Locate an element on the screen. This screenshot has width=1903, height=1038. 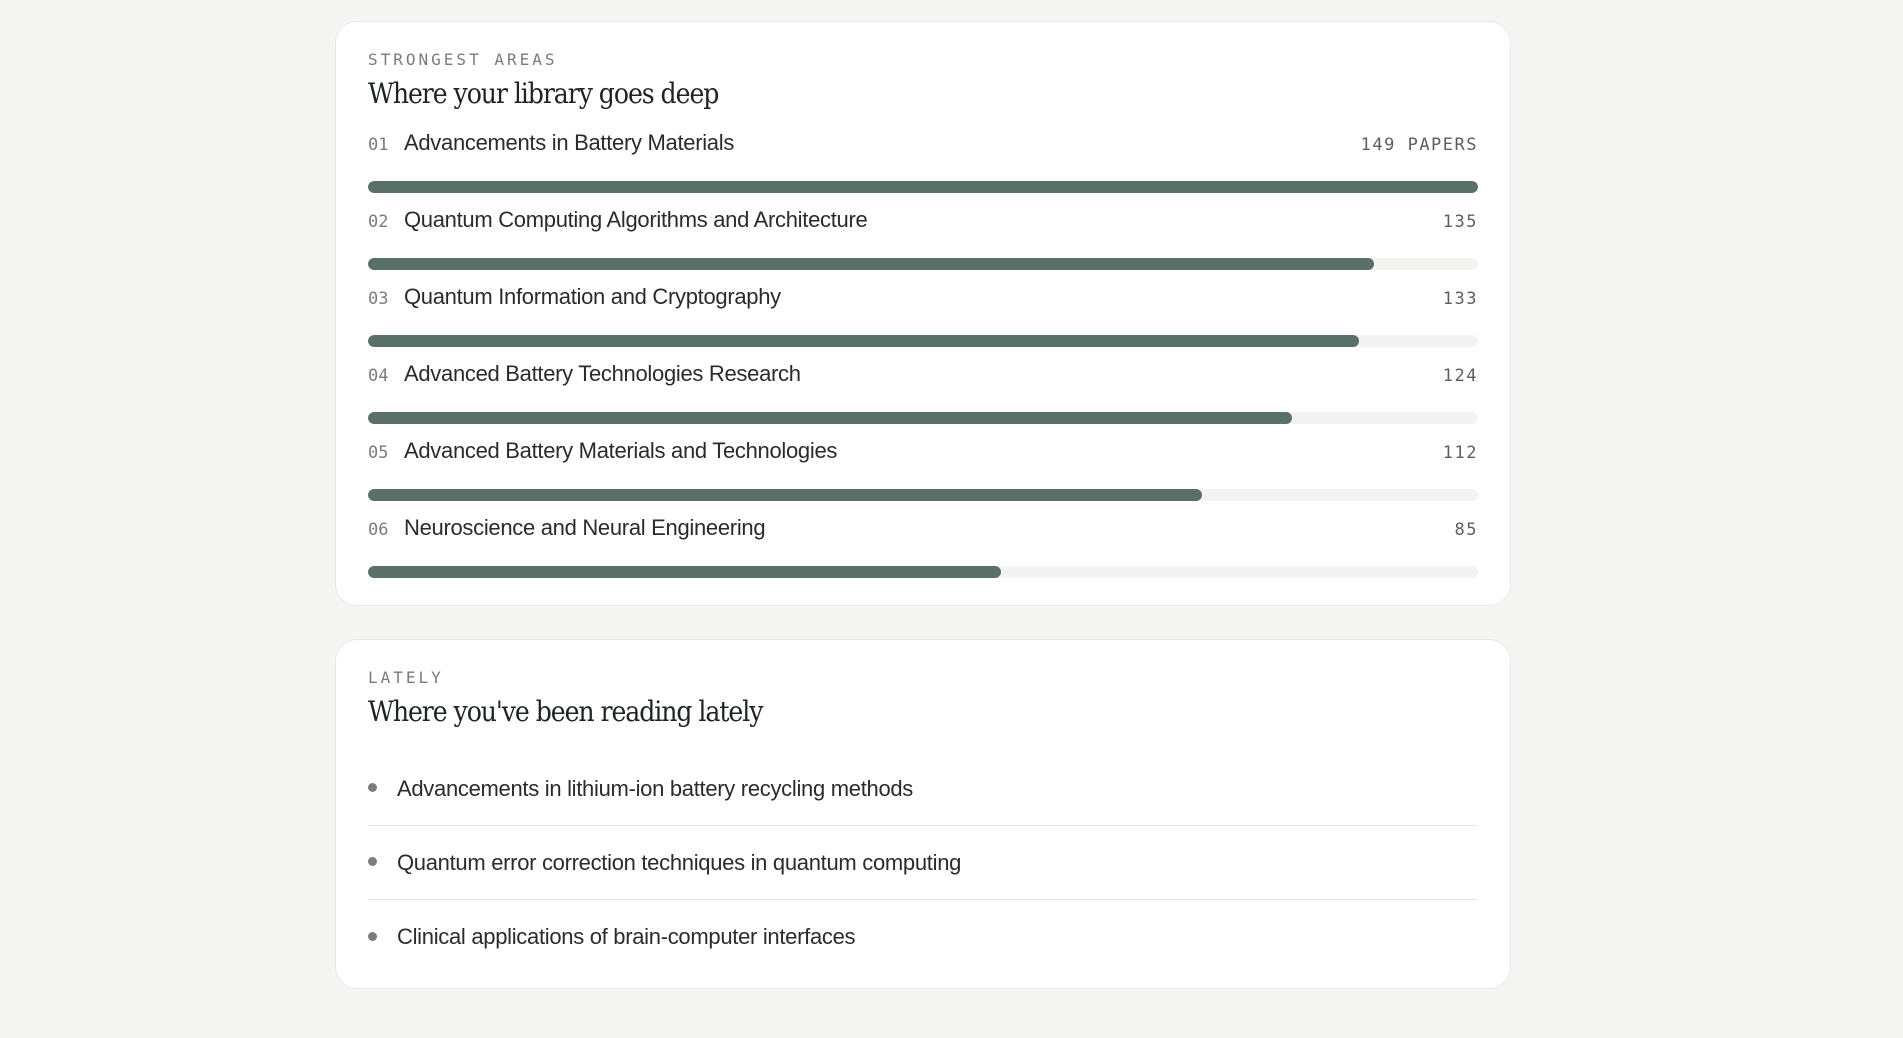
area-name: Neuroscience and Neural Engineering is located at coordinates (585, 527).